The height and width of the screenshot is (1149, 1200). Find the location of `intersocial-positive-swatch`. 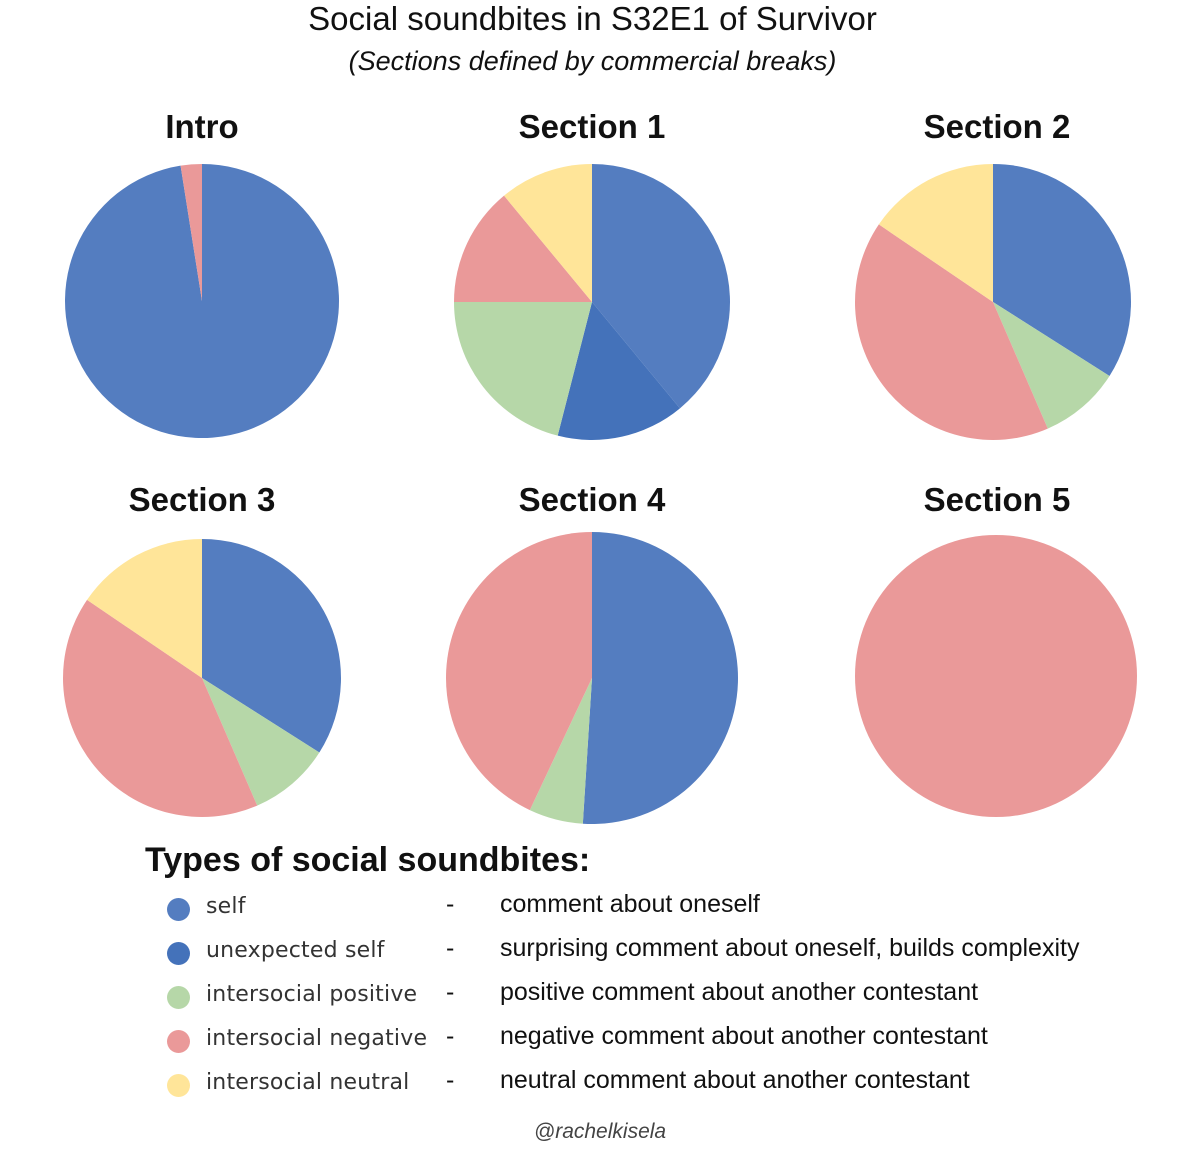

intersocial-positive-swatch is located at coordinates (178, 997).